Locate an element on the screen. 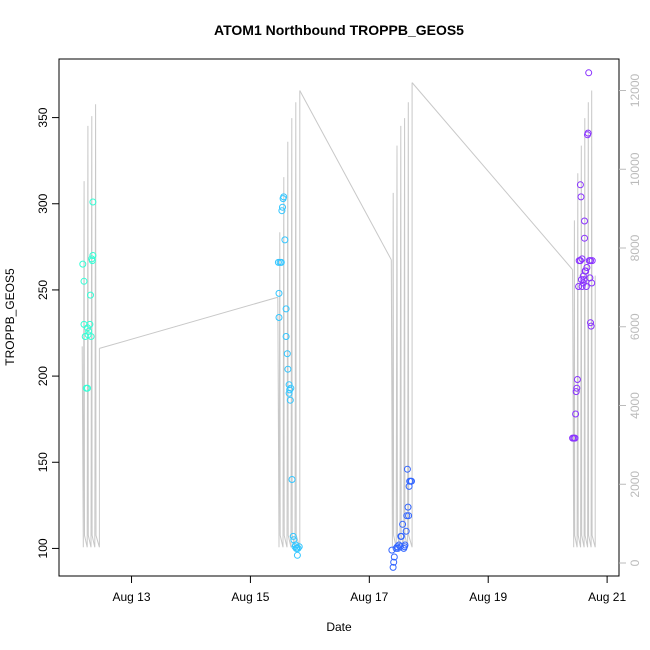 Image resolution: width=650 pixels, height=650 pixels. y2-tick-label: 2000 is located at coordinates (635, 484).